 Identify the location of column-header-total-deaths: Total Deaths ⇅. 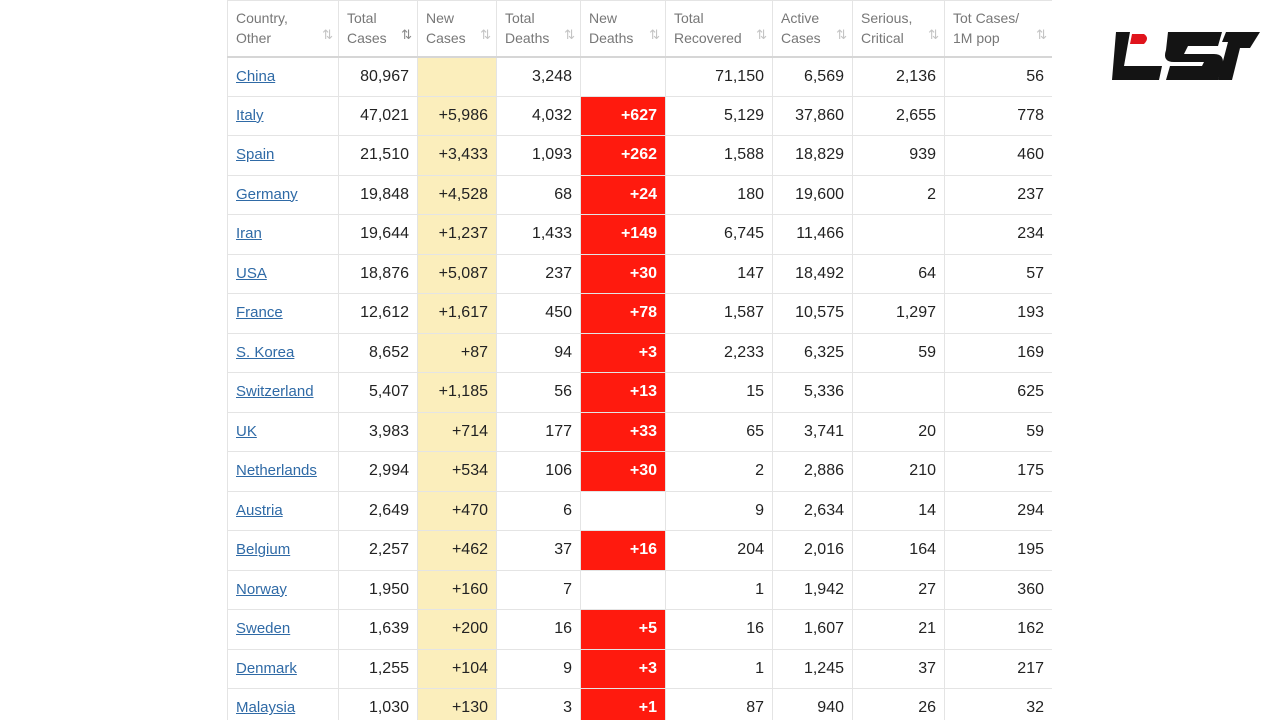
(538, 29).